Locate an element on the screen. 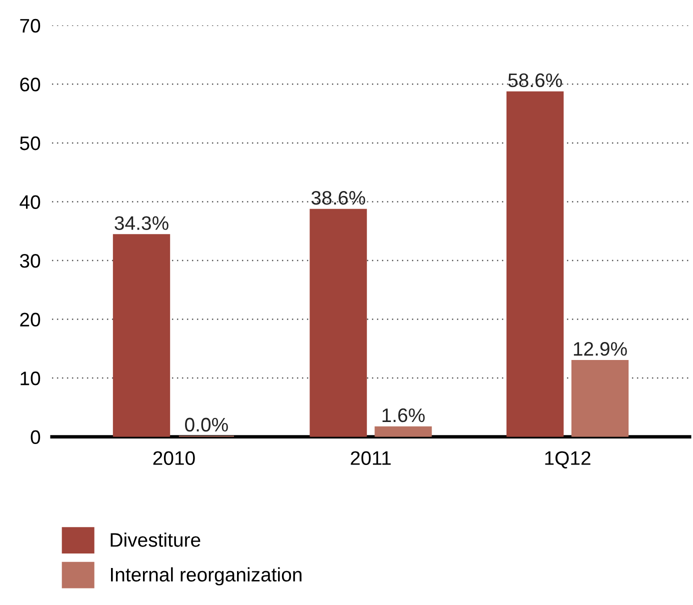 The width and height of the screenshot is (693, 605). data-label: 34.3% is located at coordinates (141, 223).